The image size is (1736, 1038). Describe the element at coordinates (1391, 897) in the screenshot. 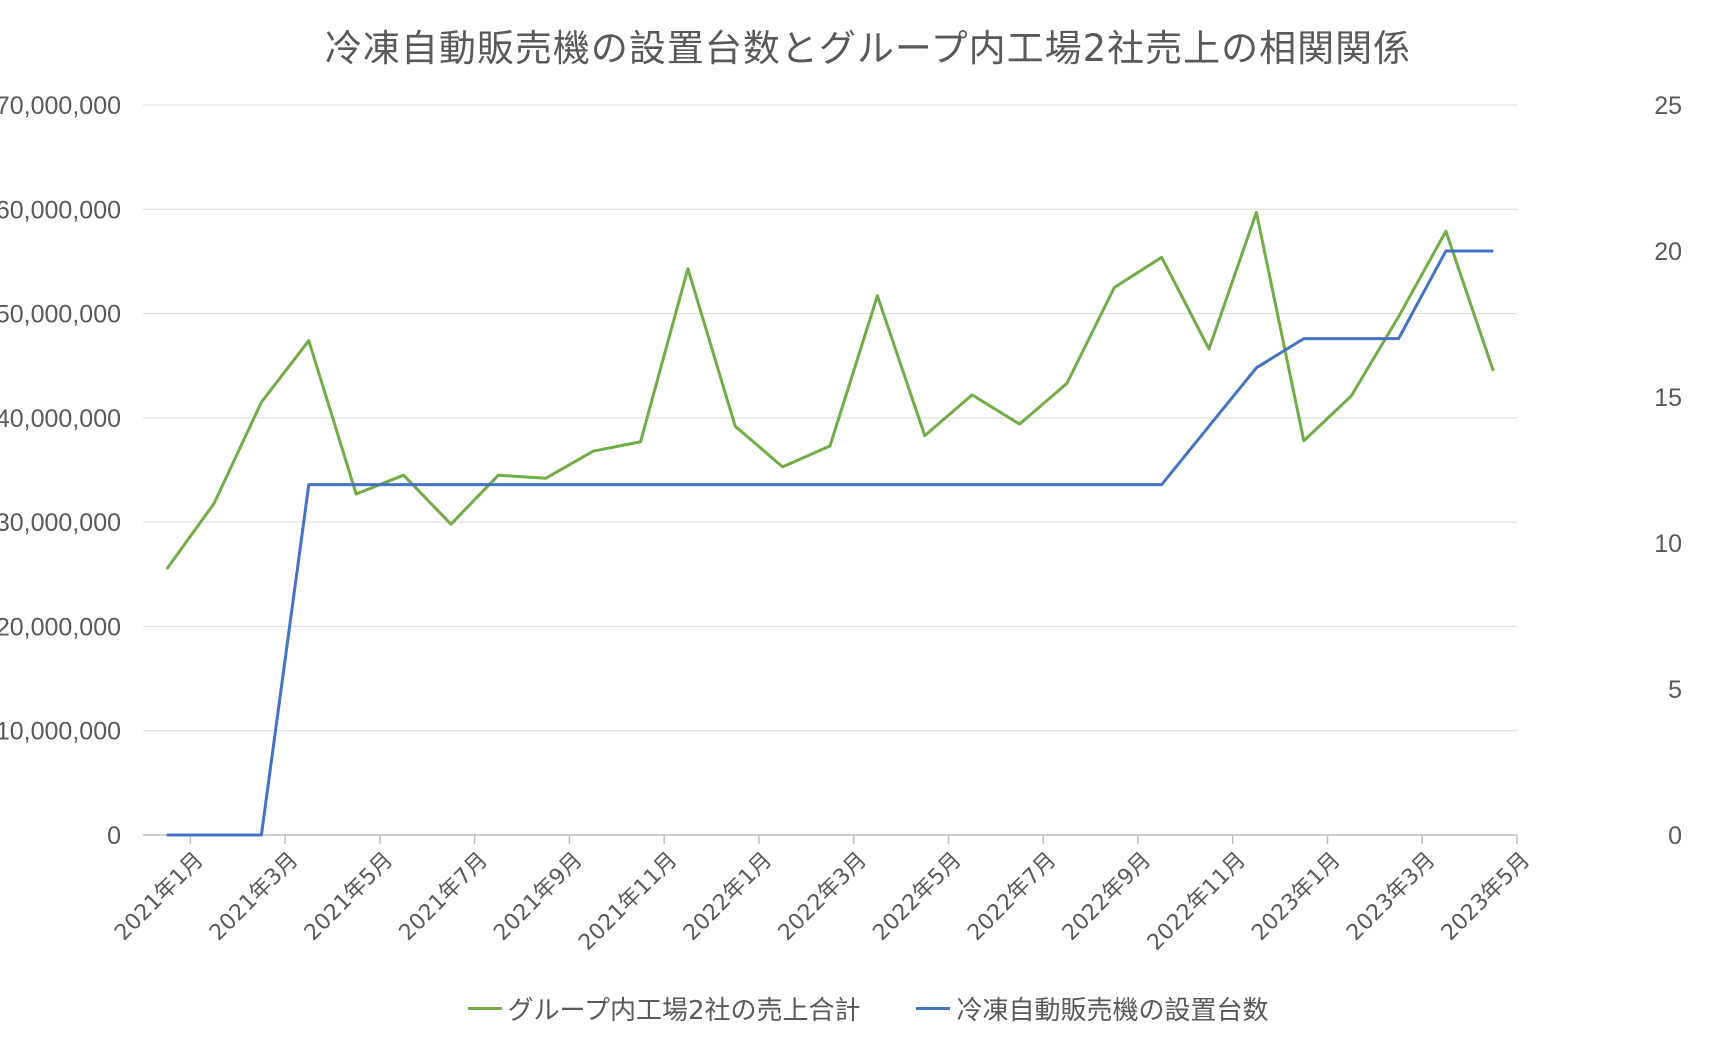

I see `x-tick-label: 2023年3月` at that location.